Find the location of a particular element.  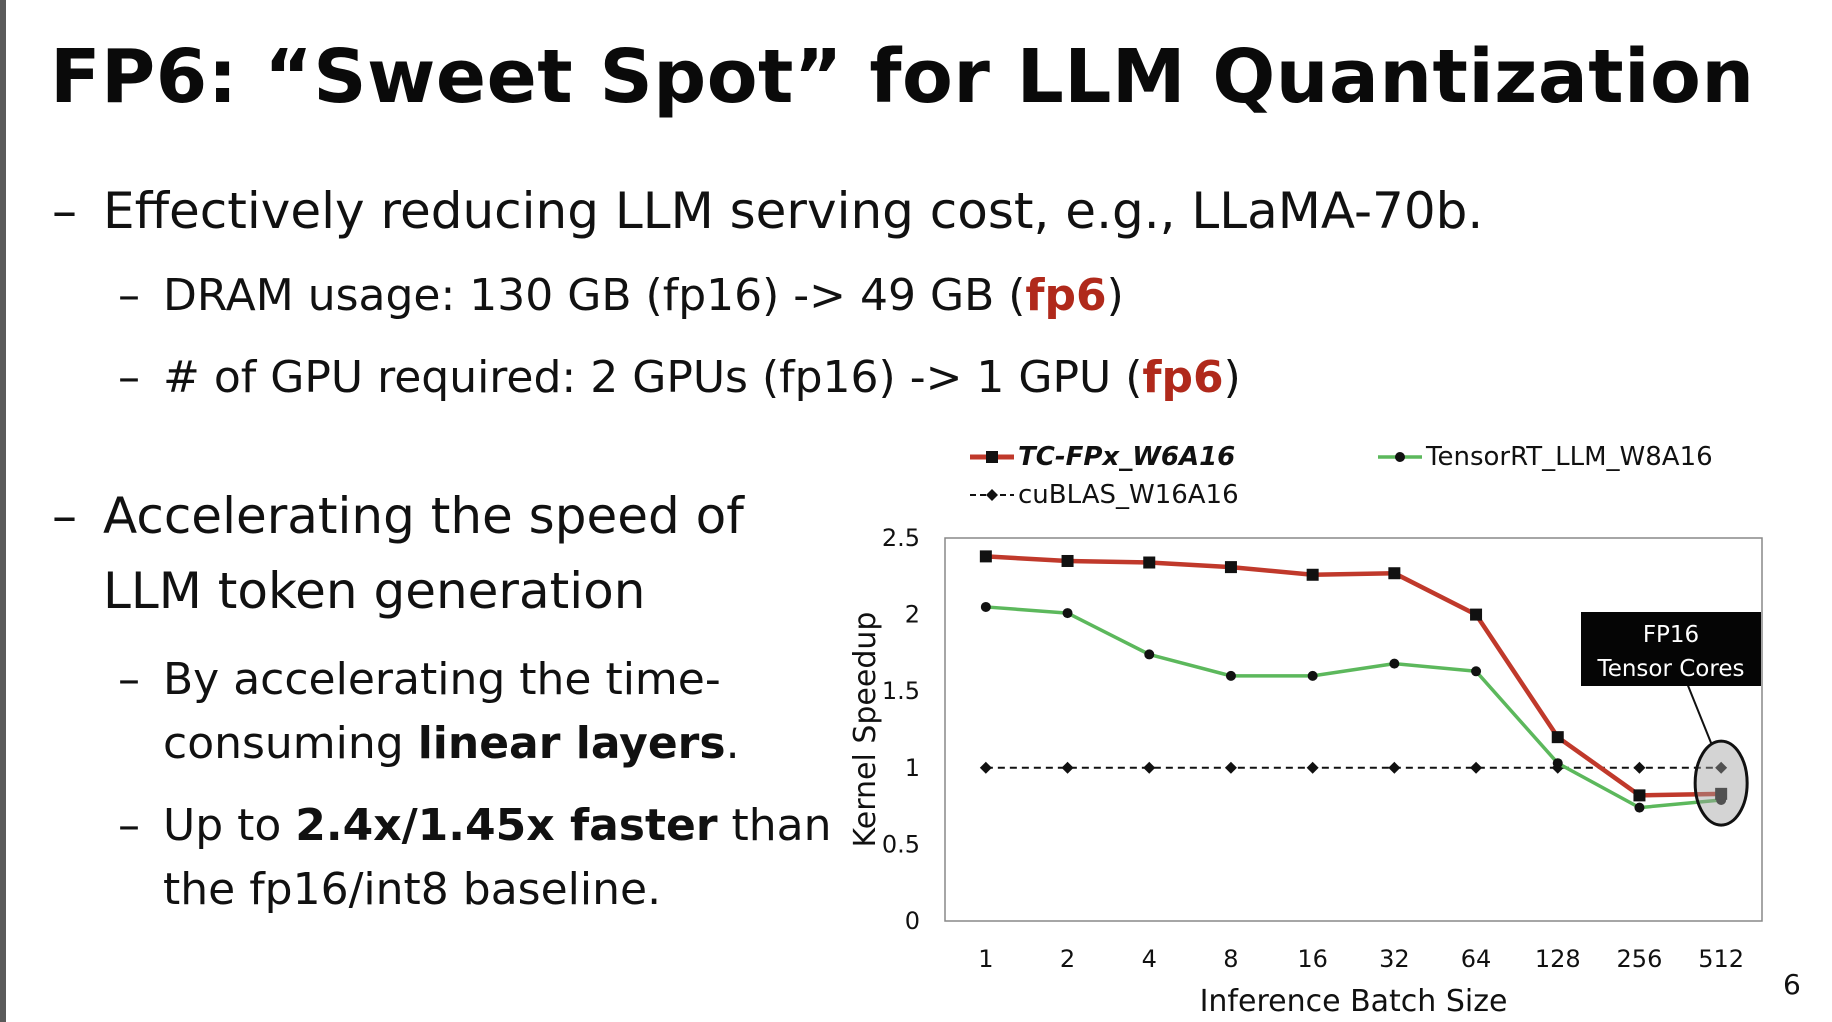

linear-suffix: . is located at coordinates (732, 743).